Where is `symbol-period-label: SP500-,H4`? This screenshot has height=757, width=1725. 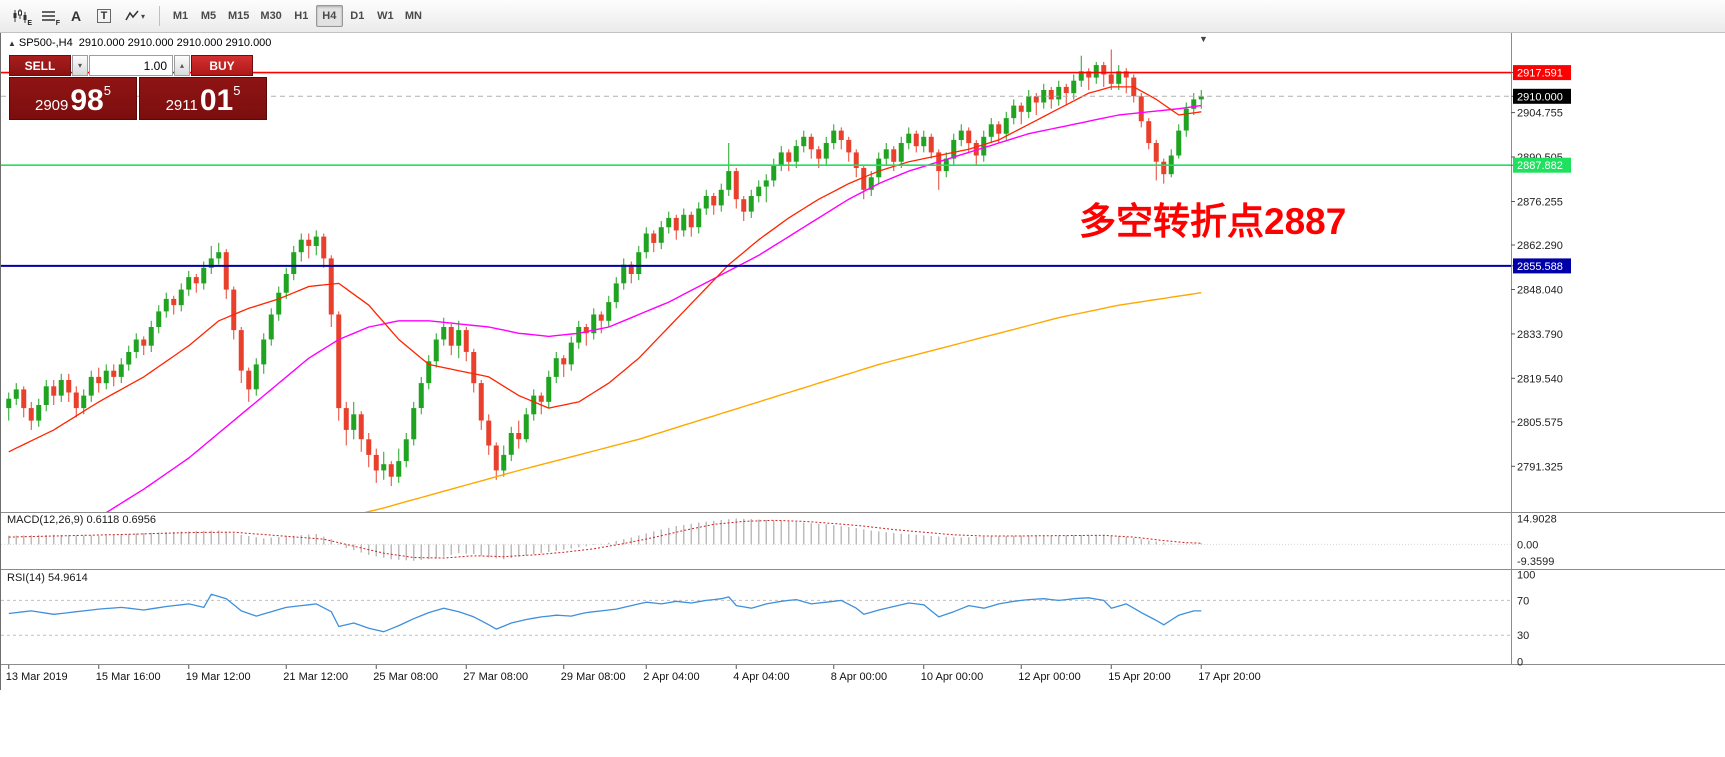
symbol-period-label: SP500-,H4 is located at coordinates (45, 43).